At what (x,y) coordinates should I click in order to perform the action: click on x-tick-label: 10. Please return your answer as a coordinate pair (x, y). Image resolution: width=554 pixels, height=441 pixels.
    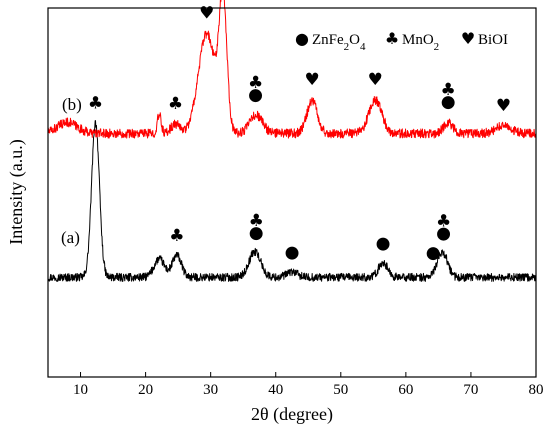
    Looking at the image, I should click on (80, 390).